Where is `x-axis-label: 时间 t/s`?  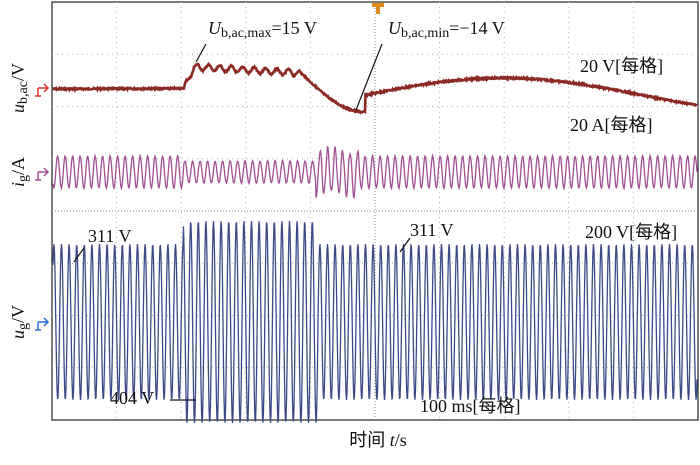 x-axis-label: 时间 t/s is located at coordinates (378, 440).